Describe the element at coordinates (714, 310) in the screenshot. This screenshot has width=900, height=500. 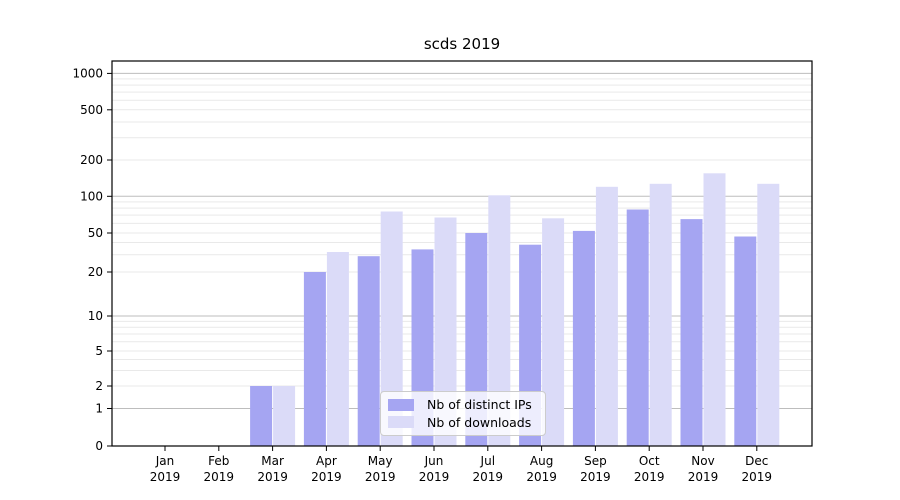
I see `bar-nov-downloads` at that location.